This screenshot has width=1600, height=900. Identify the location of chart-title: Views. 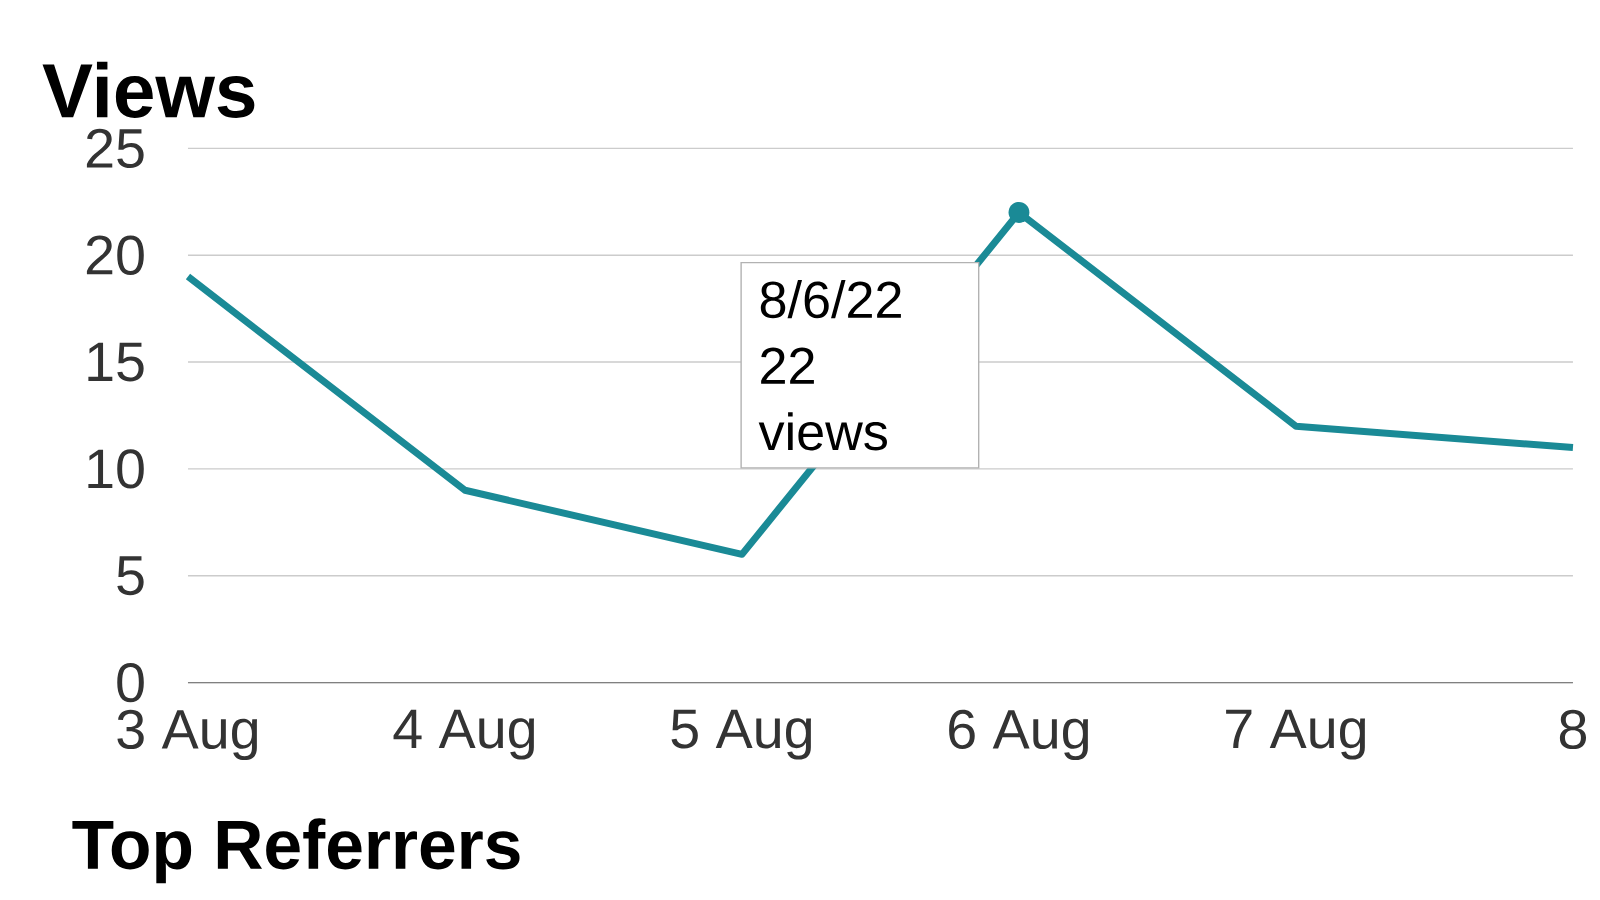
(148, 89).